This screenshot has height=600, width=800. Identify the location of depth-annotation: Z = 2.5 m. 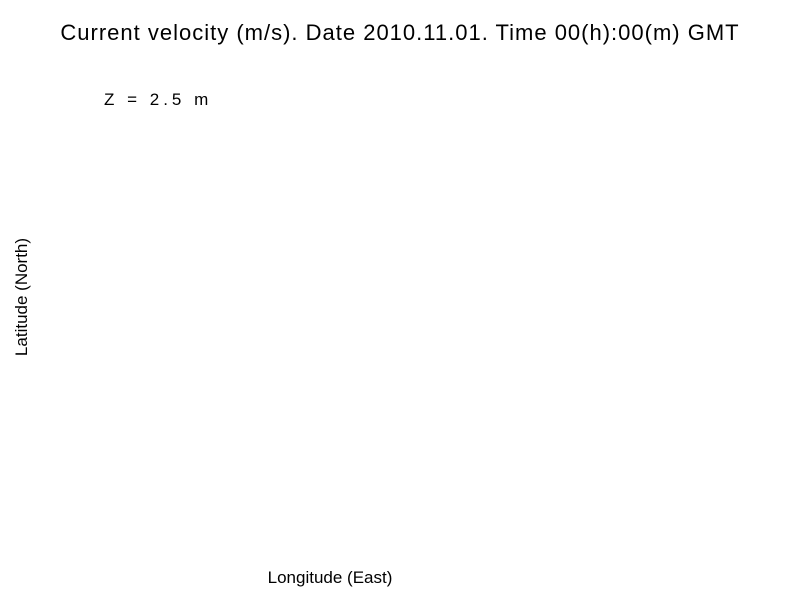
(158, 99).